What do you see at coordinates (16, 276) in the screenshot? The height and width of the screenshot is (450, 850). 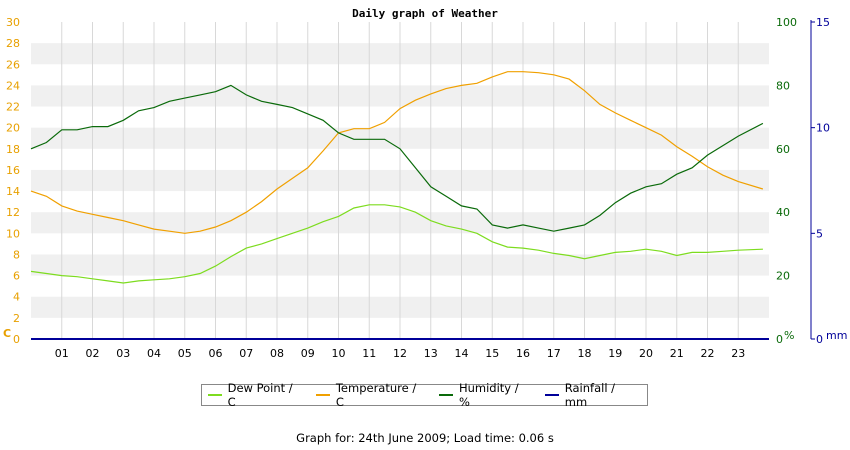 I see `left-tick-label: 6` at bounding box center [16, 276].